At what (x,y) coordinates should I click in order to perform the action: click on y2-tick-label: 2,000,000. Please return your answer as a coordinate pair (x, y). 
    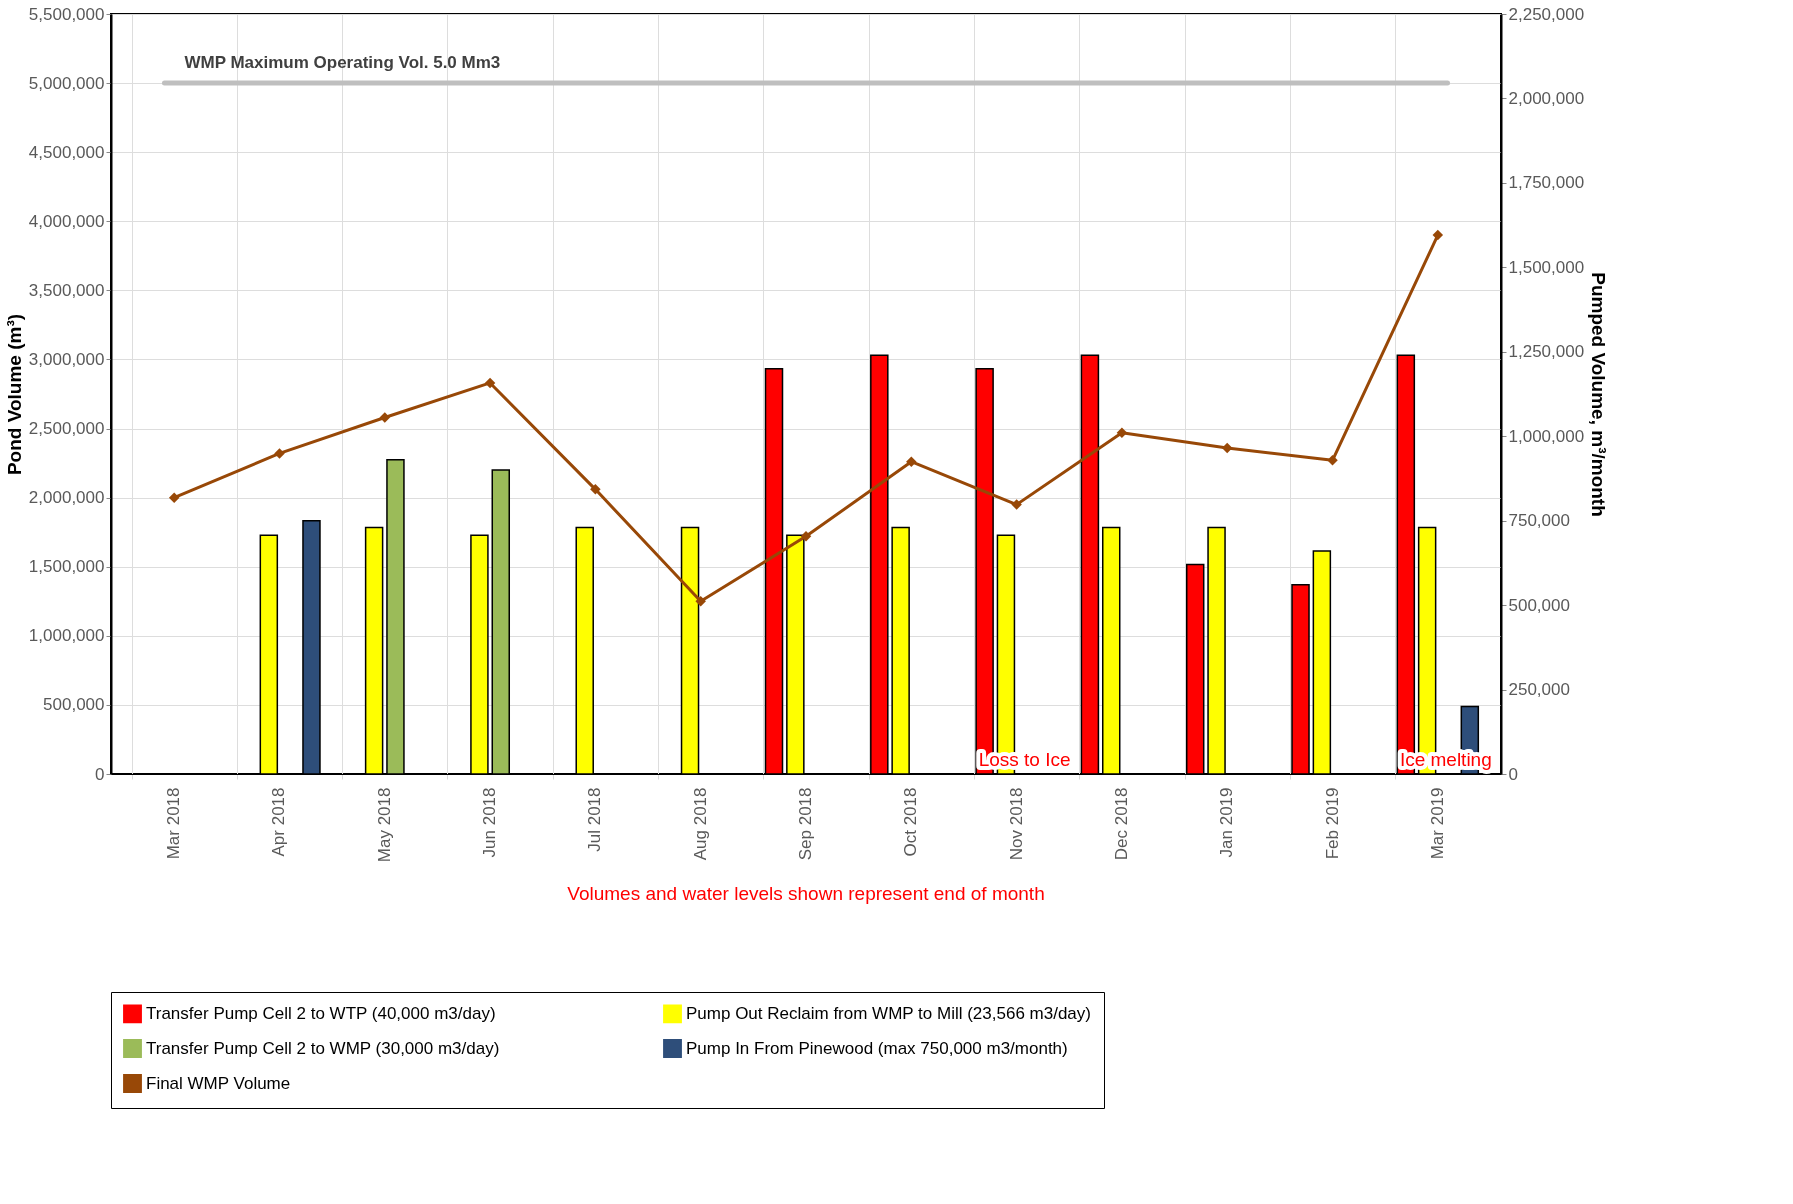
    Looking at the image, I should click on (1546, 98).